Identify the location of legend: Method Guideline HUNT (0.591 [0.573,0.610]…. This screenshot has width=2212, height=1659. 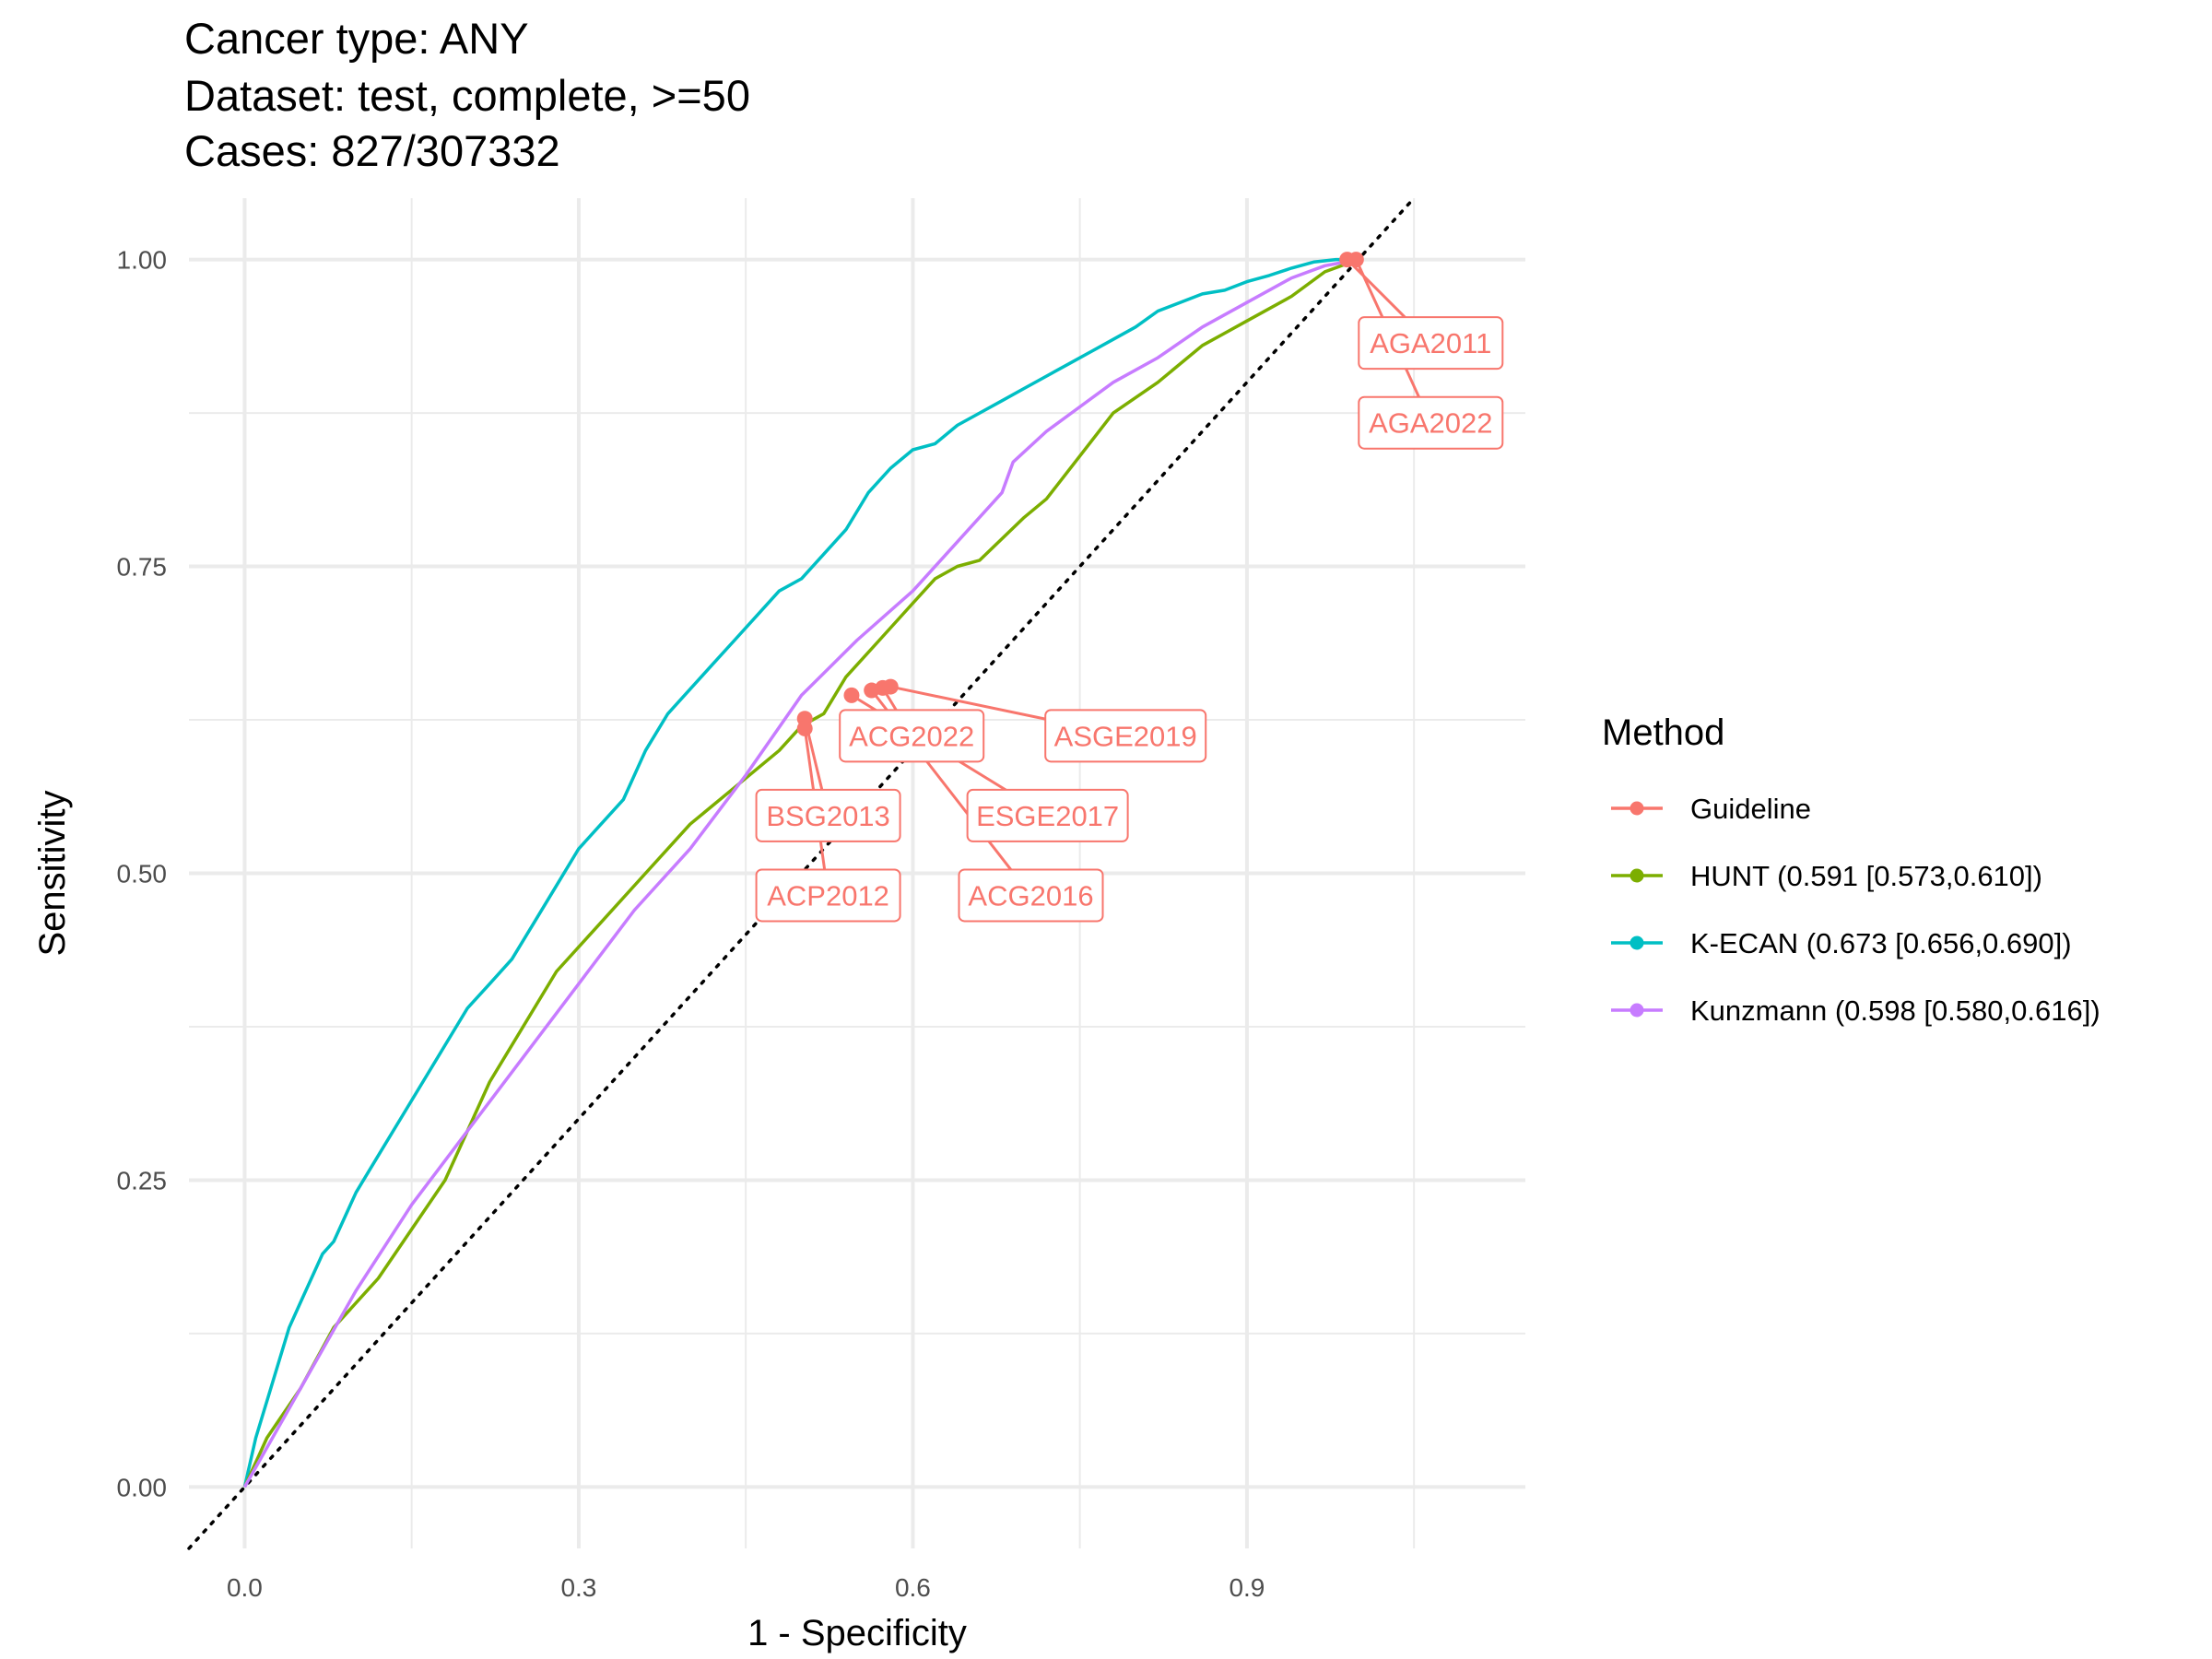
(1851, 869).